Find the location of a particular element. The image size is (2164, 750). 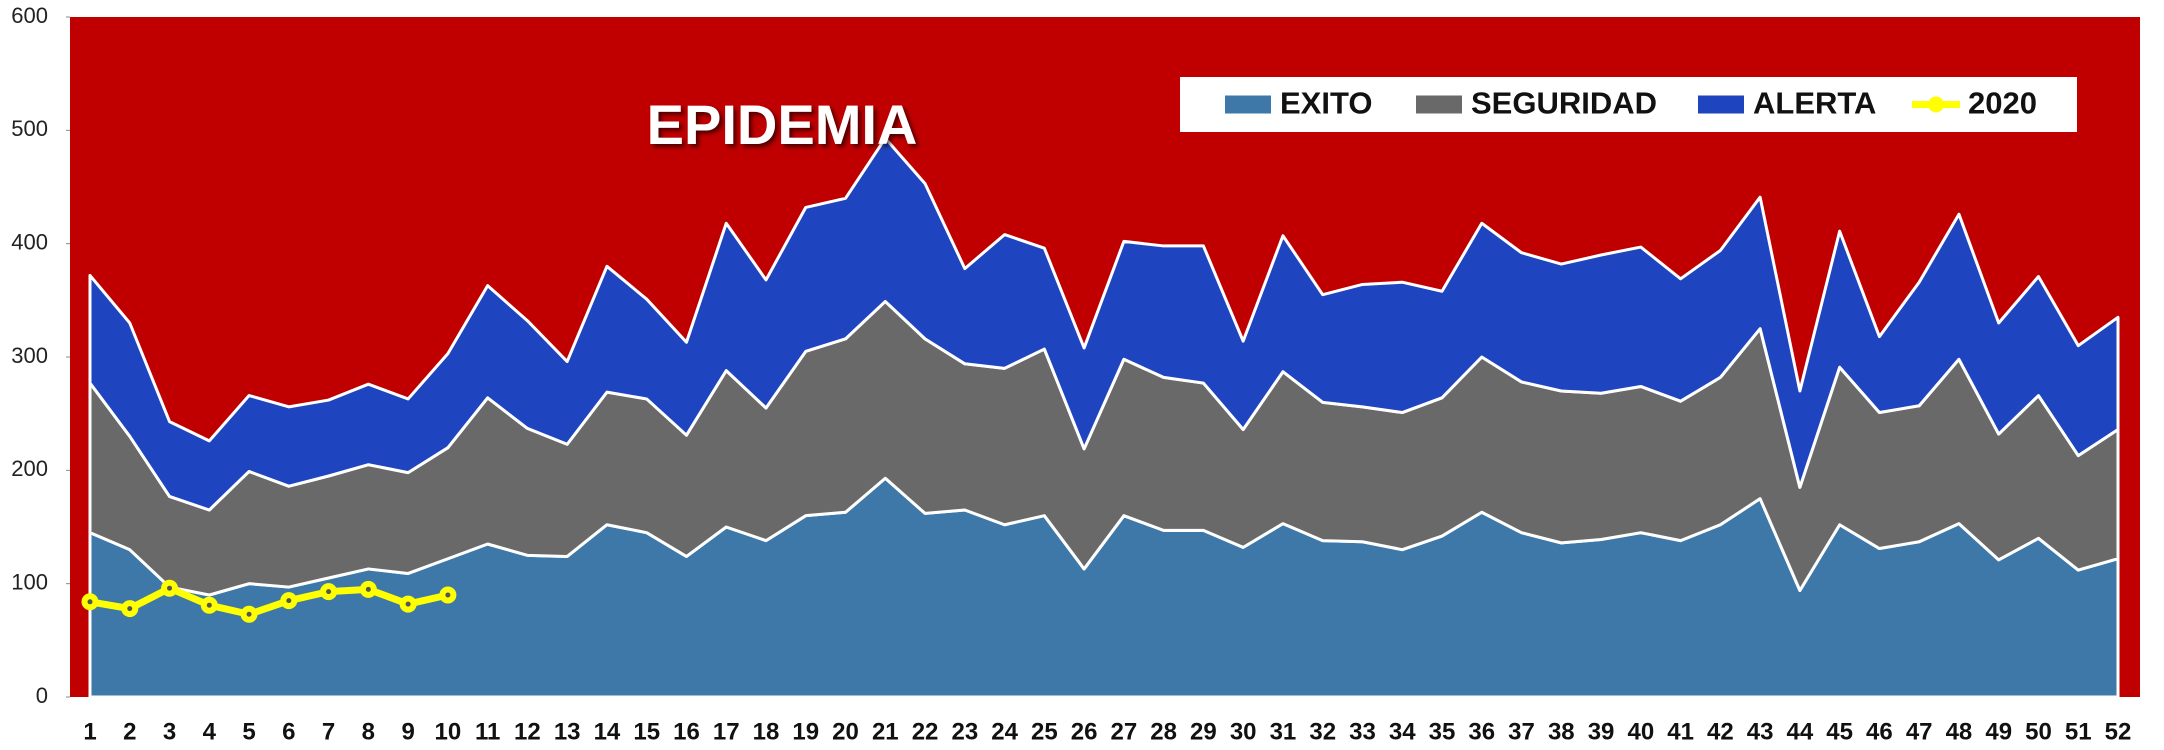

x-tick-label: 45 is located at coordinates (1839, 731).